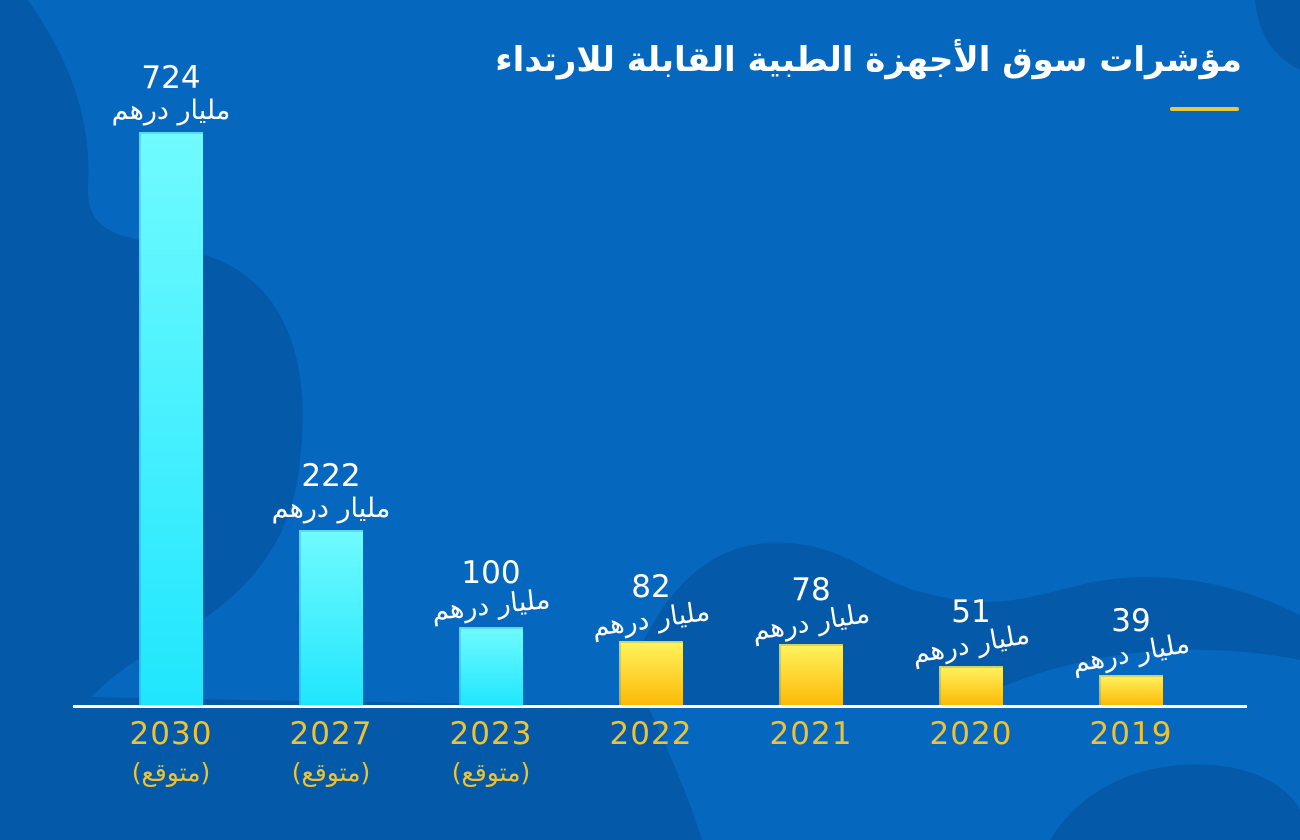 The image size is (1300, 840). What do you see at coordinates (1277, 35) in the screenshot?
I see `blob-top-right` at bounding box center [1277, 35].